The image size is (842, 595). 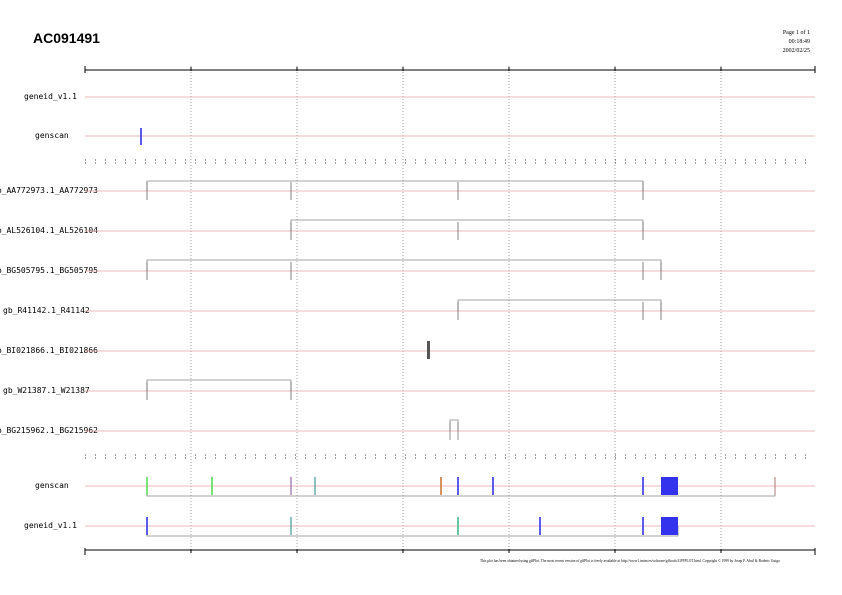 I want to click on print-time: 00:18:49, so click(x=799, y=42).